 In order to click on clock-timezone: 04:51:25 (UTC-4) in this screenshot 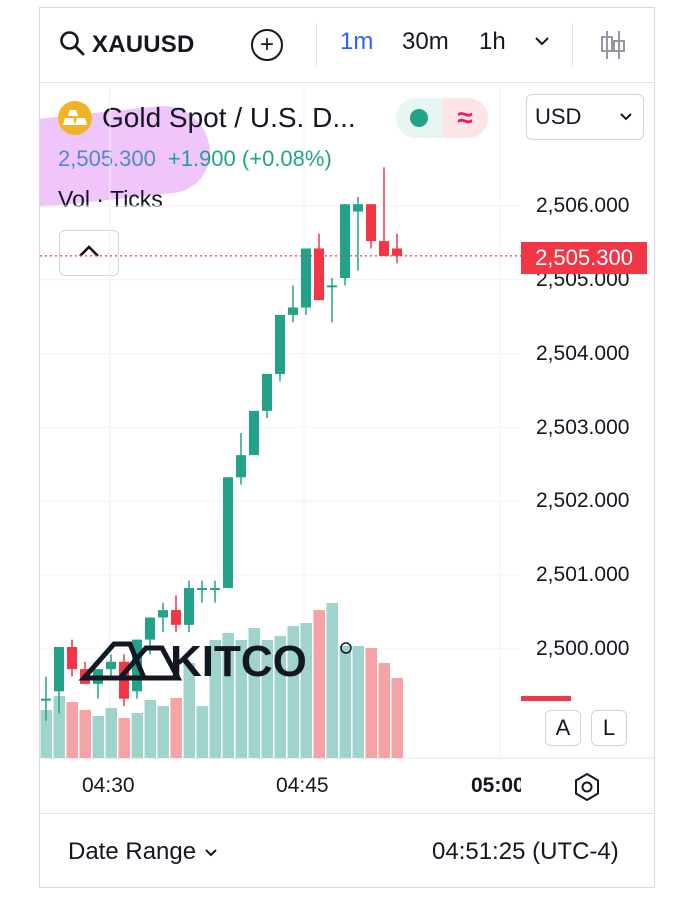, I will do `click(525, 851)`.